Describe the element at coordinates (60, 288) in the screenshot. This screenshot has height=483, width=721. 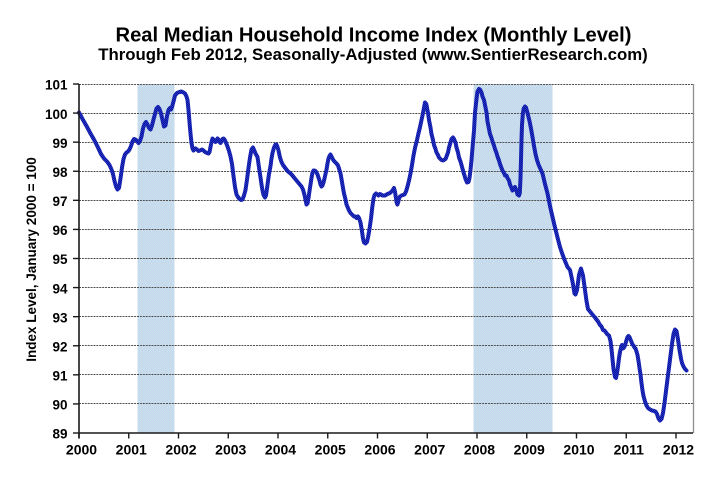
I see `svg-text: 94` at that location.